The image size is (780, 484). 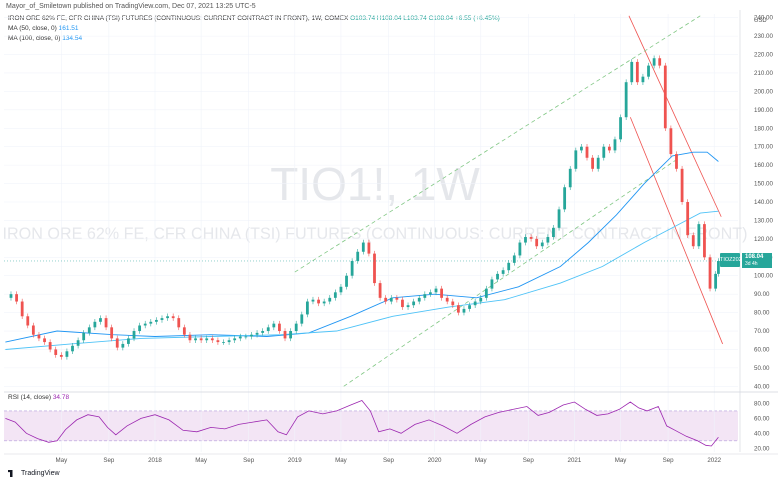 What do you see at coordinates (763, 165) in the screenshot?
I see `price-tick-label: 160.00` at bounding box center [763, 165].